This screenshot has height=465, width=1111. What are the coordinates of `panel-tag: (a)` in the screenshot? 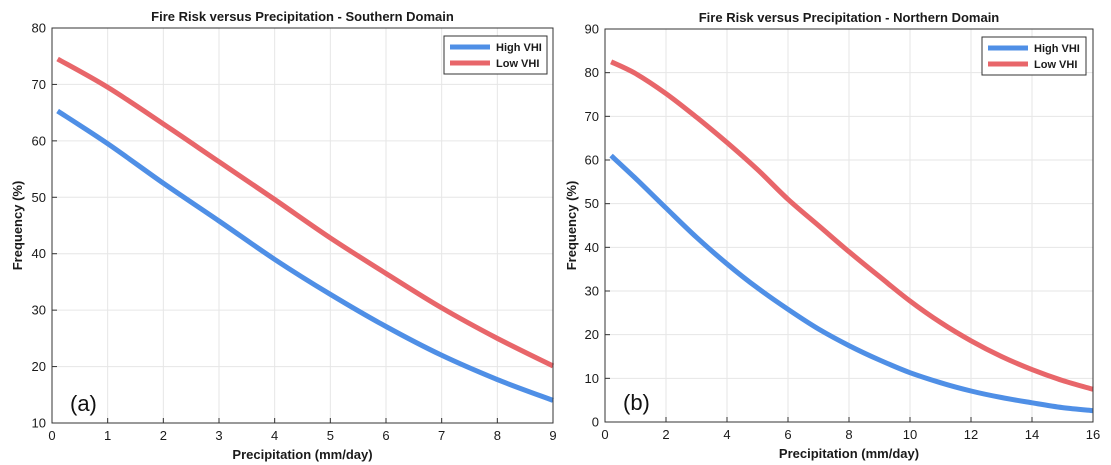 It's located at (83, 403).